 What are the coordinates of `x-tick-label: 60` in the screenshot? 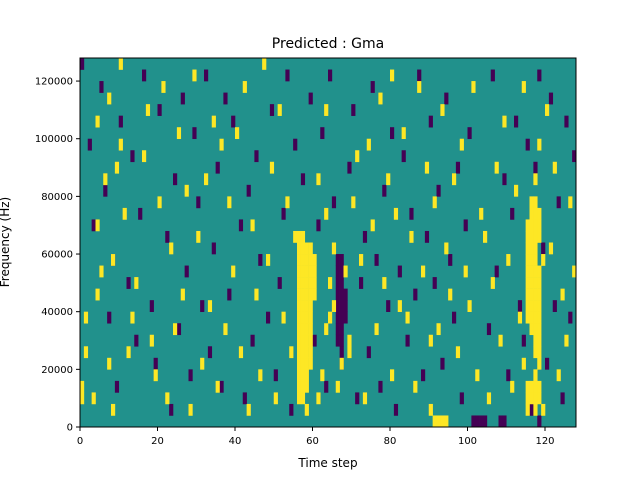 It's located at (312, 441).